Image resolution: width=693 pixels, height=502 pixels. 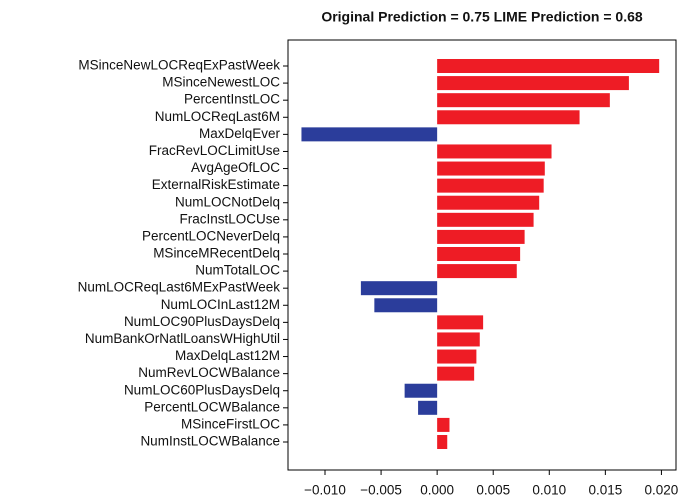 What do you see at coordinates (235, 167) in the screenshot?
I see `y-tick-label: AvgAgeOfLOC` at bounding box center [235, 167].